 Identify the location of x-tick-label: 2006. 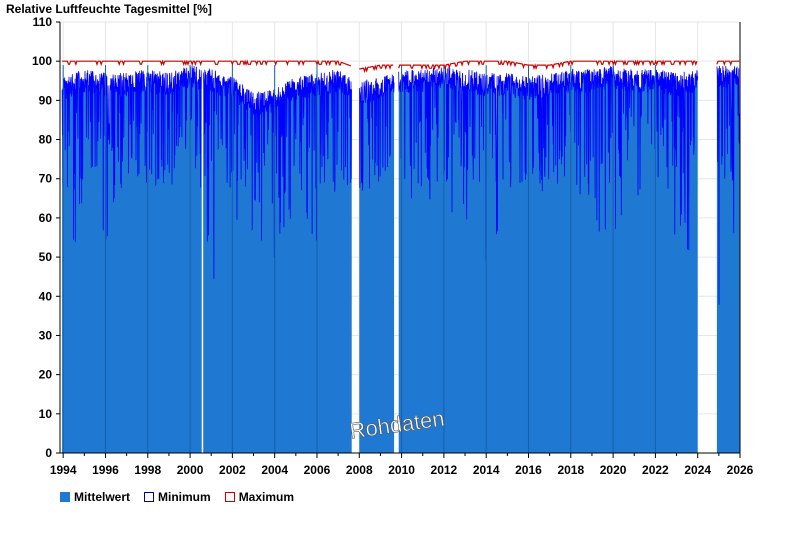
(317, 470).